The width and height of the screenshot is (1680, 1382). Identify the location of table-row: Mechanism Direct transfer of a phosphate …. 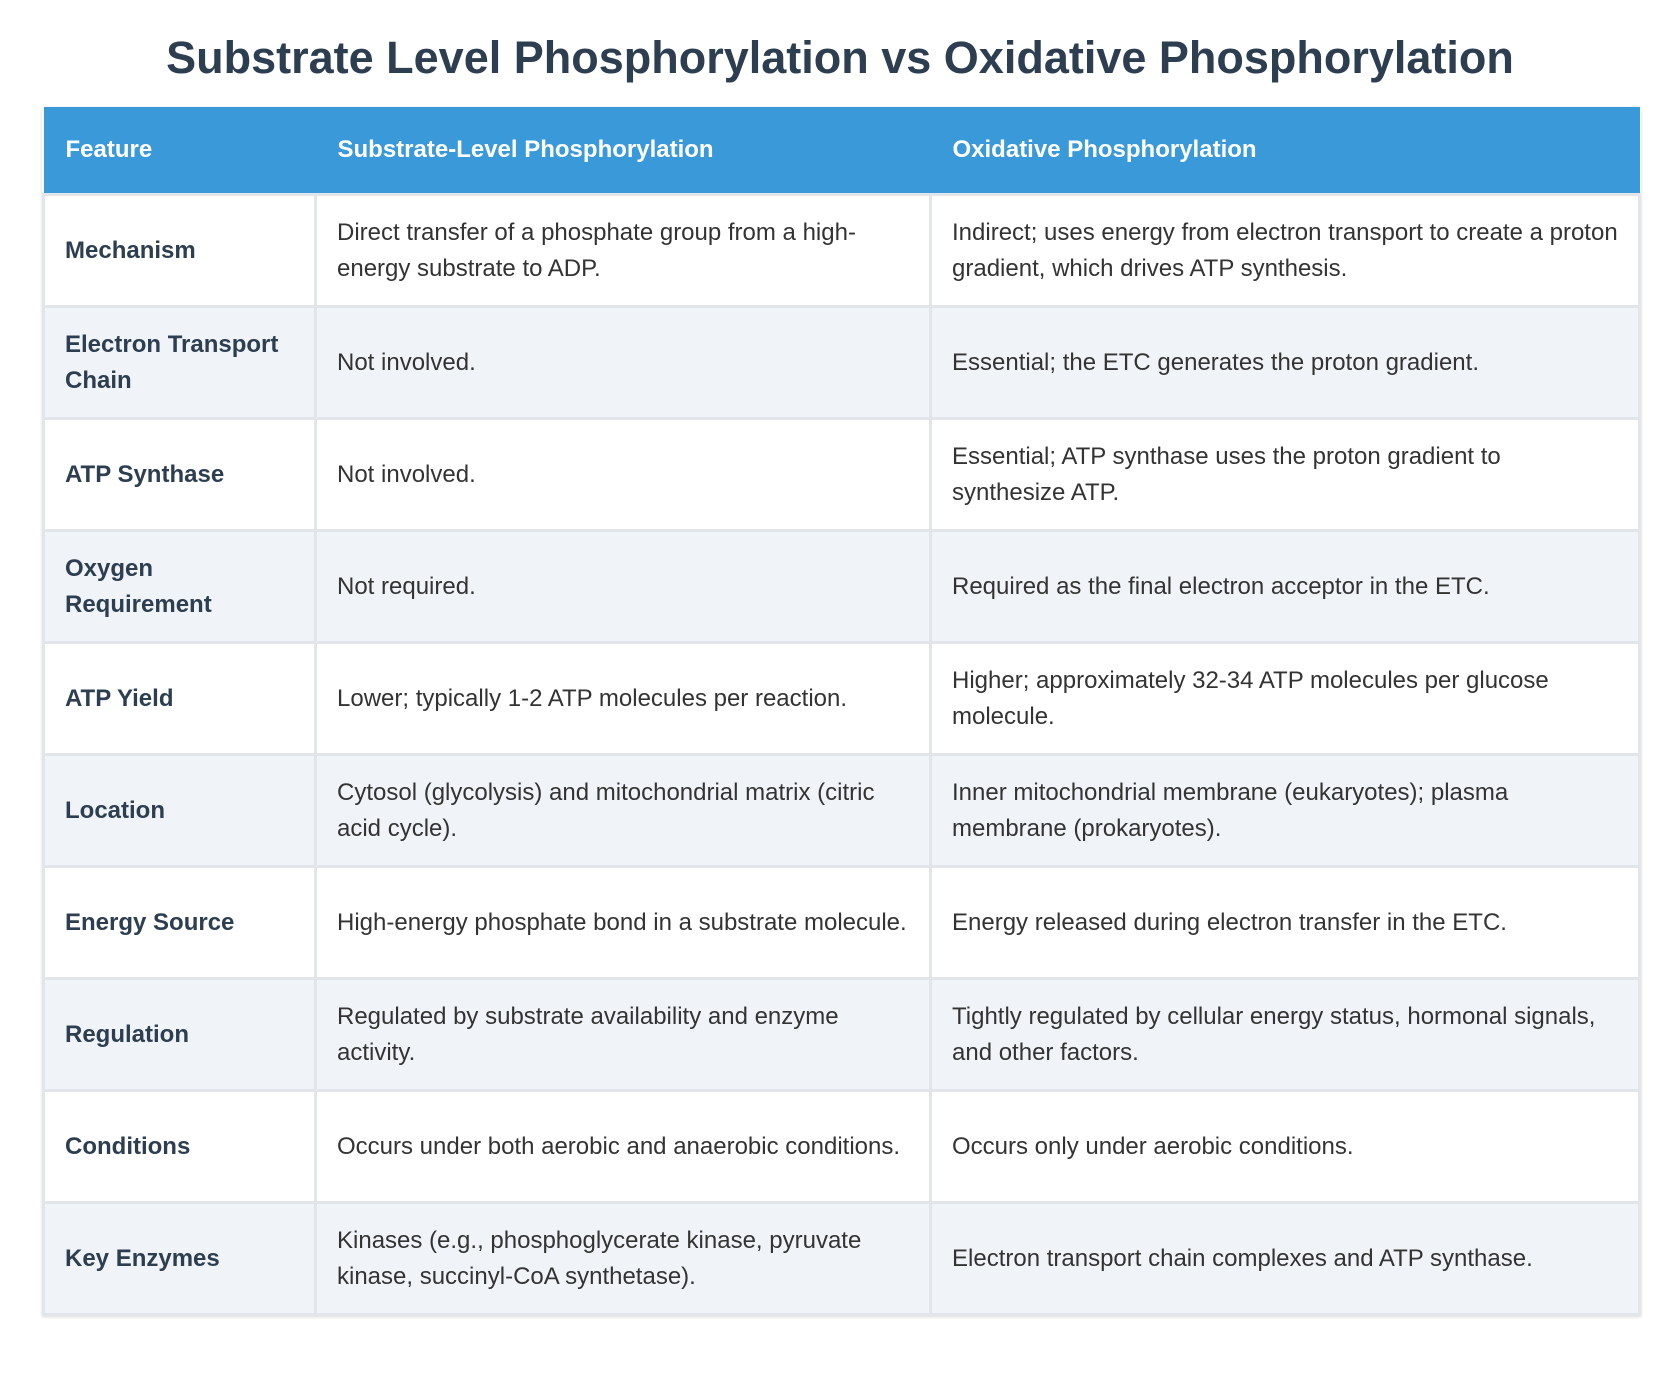
(841, 250).